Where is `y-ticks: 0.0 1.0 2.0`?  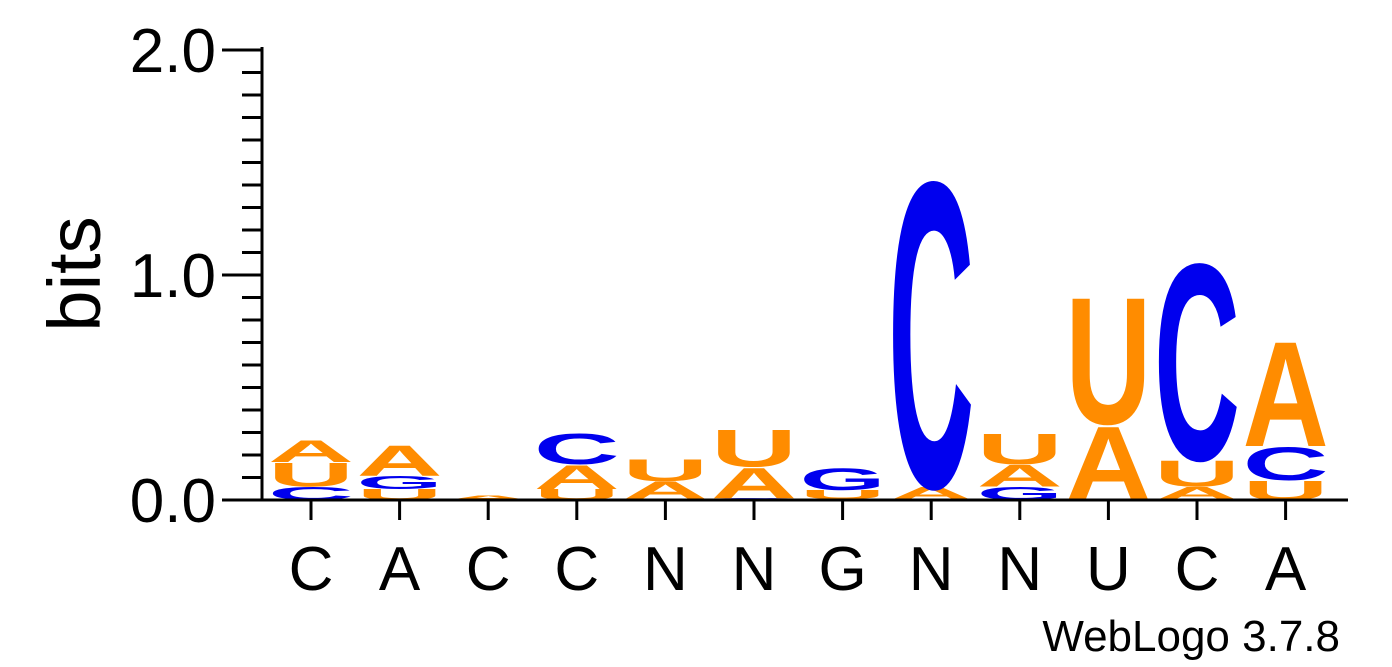
y-ticks: 0.0 1.0 2.0 is located at coordinates (196, 276).